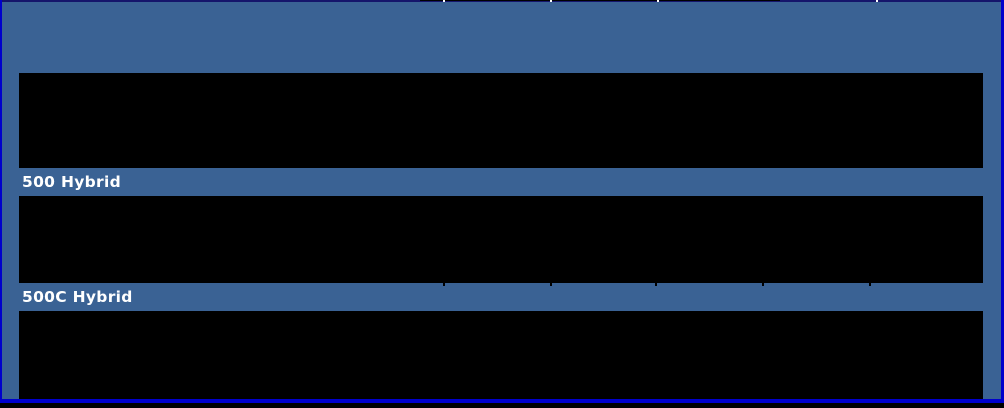  Describe the element at coordinates (600, 0) in the screenshot. I see `panel-border-top-black-segment` at that location.